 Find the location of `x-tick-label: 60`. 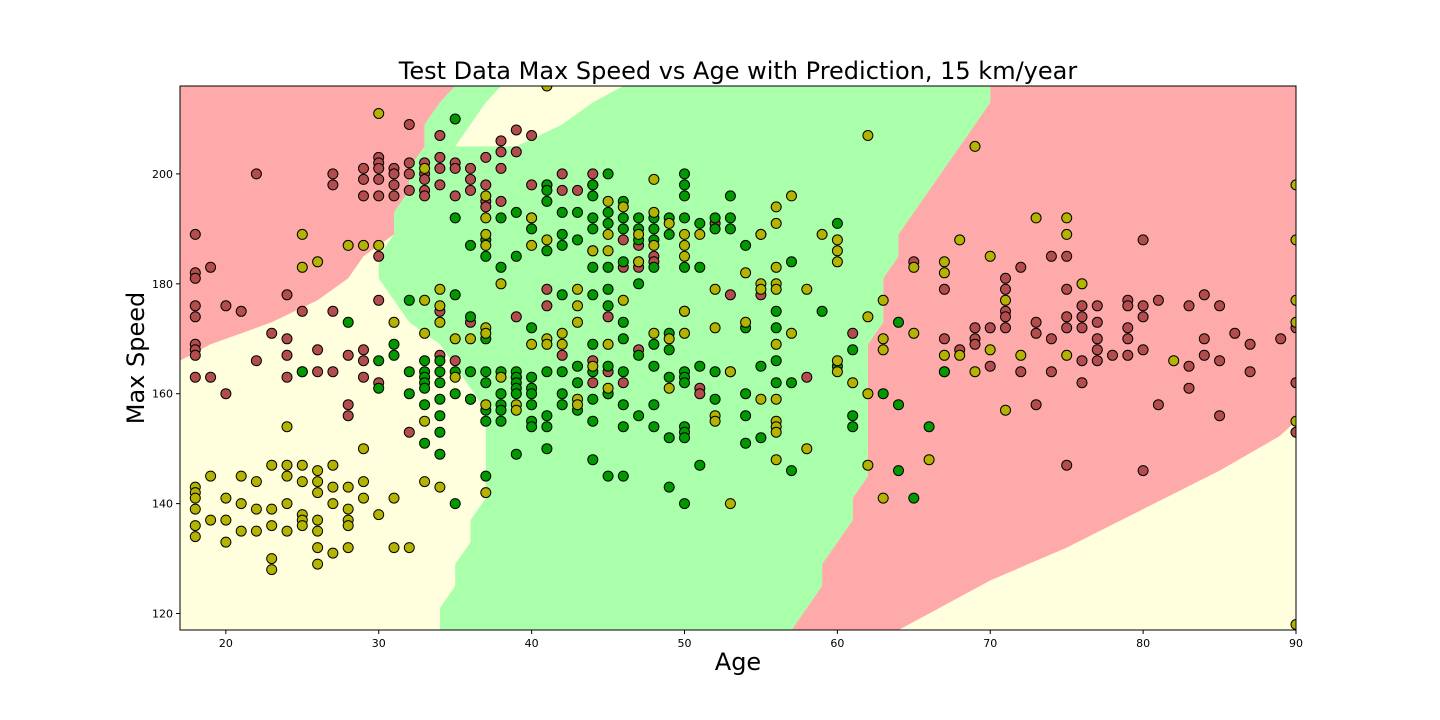

x-tick-label: 60 is located at coordinates (837, 643).